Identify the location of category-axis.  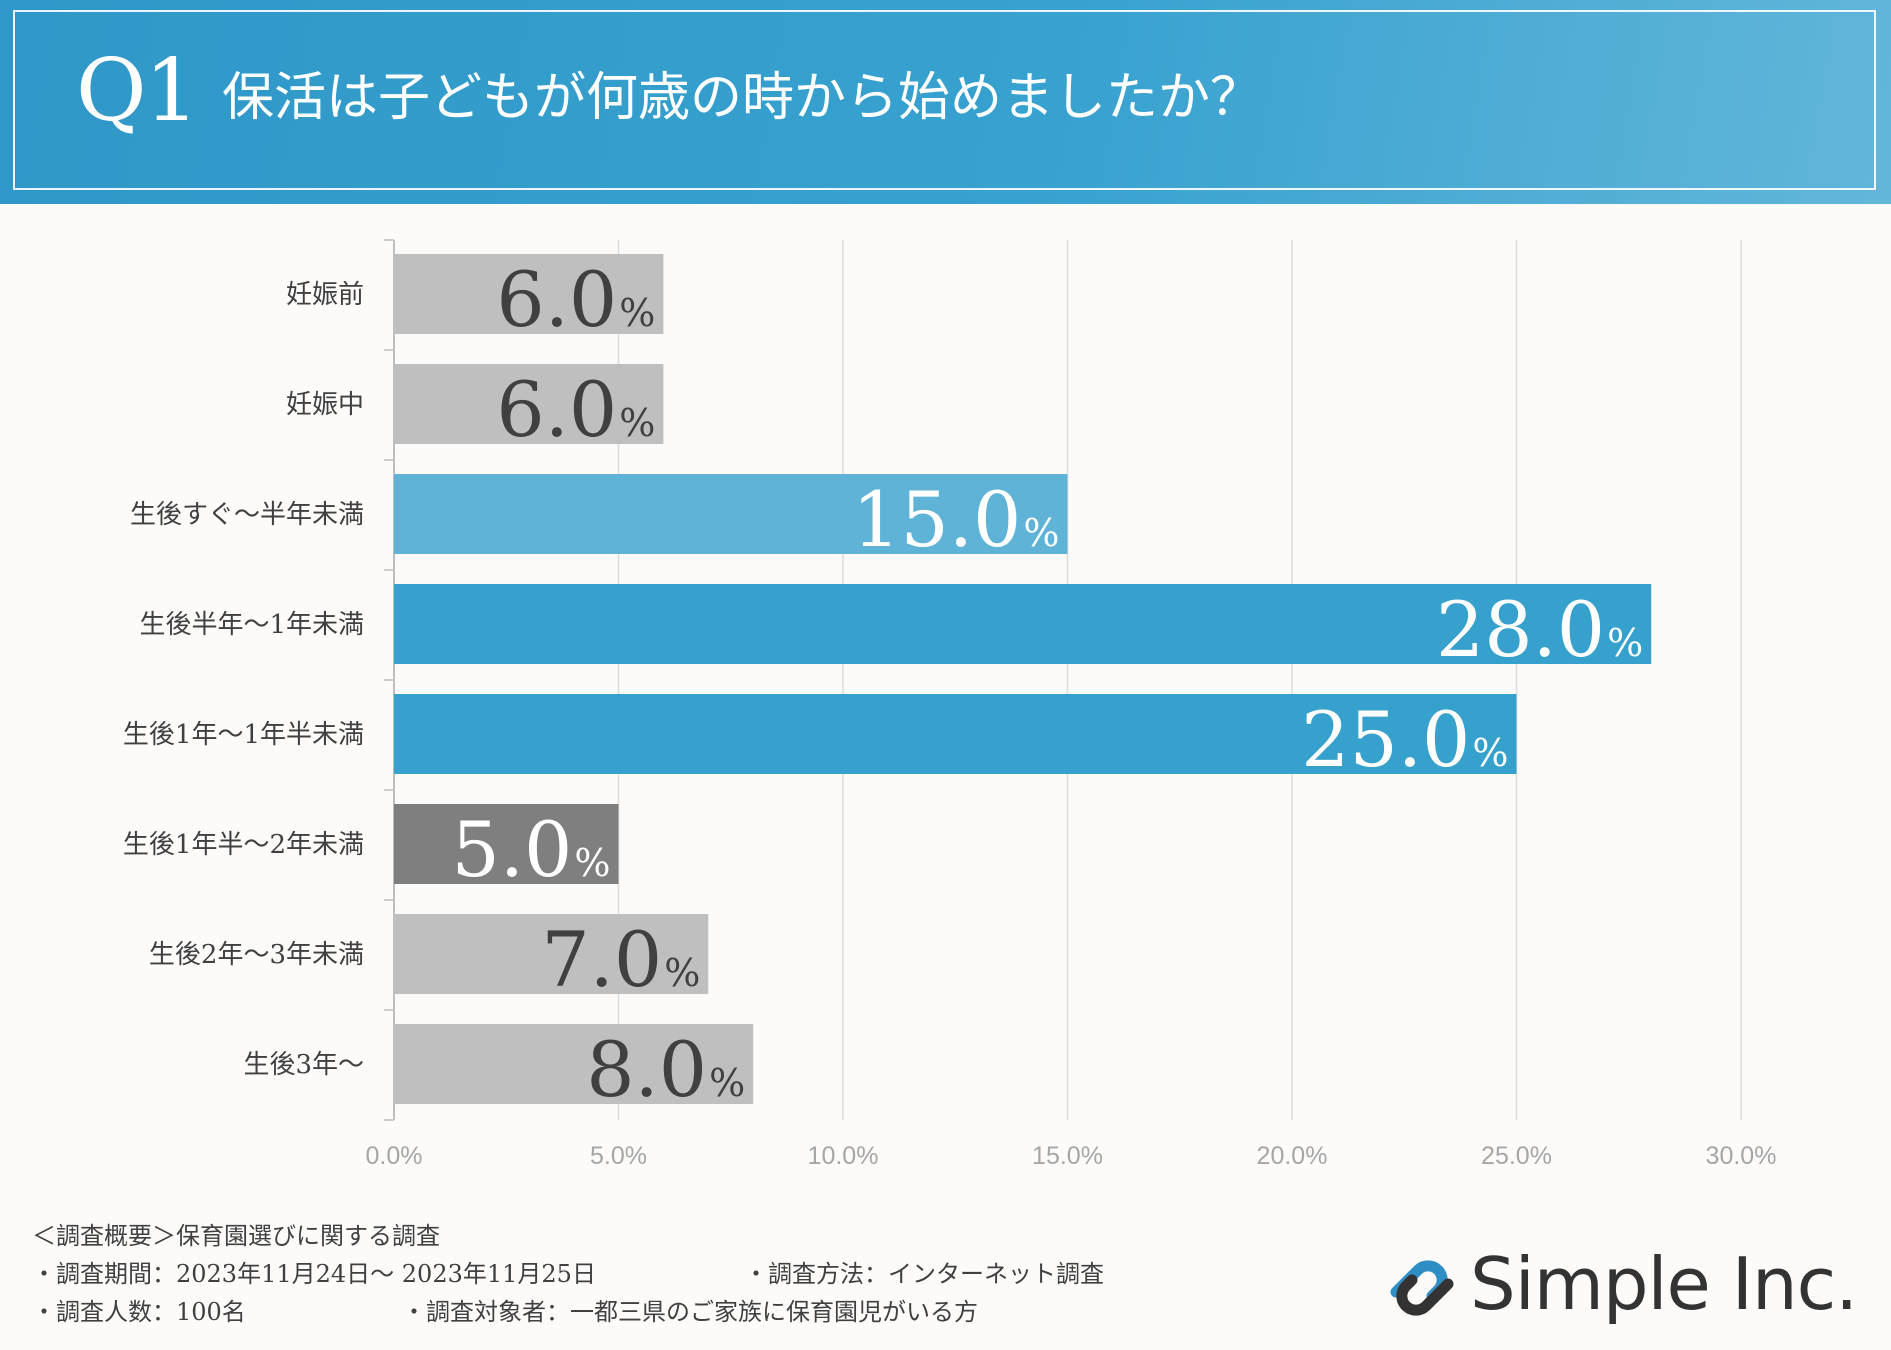
(389, 680).